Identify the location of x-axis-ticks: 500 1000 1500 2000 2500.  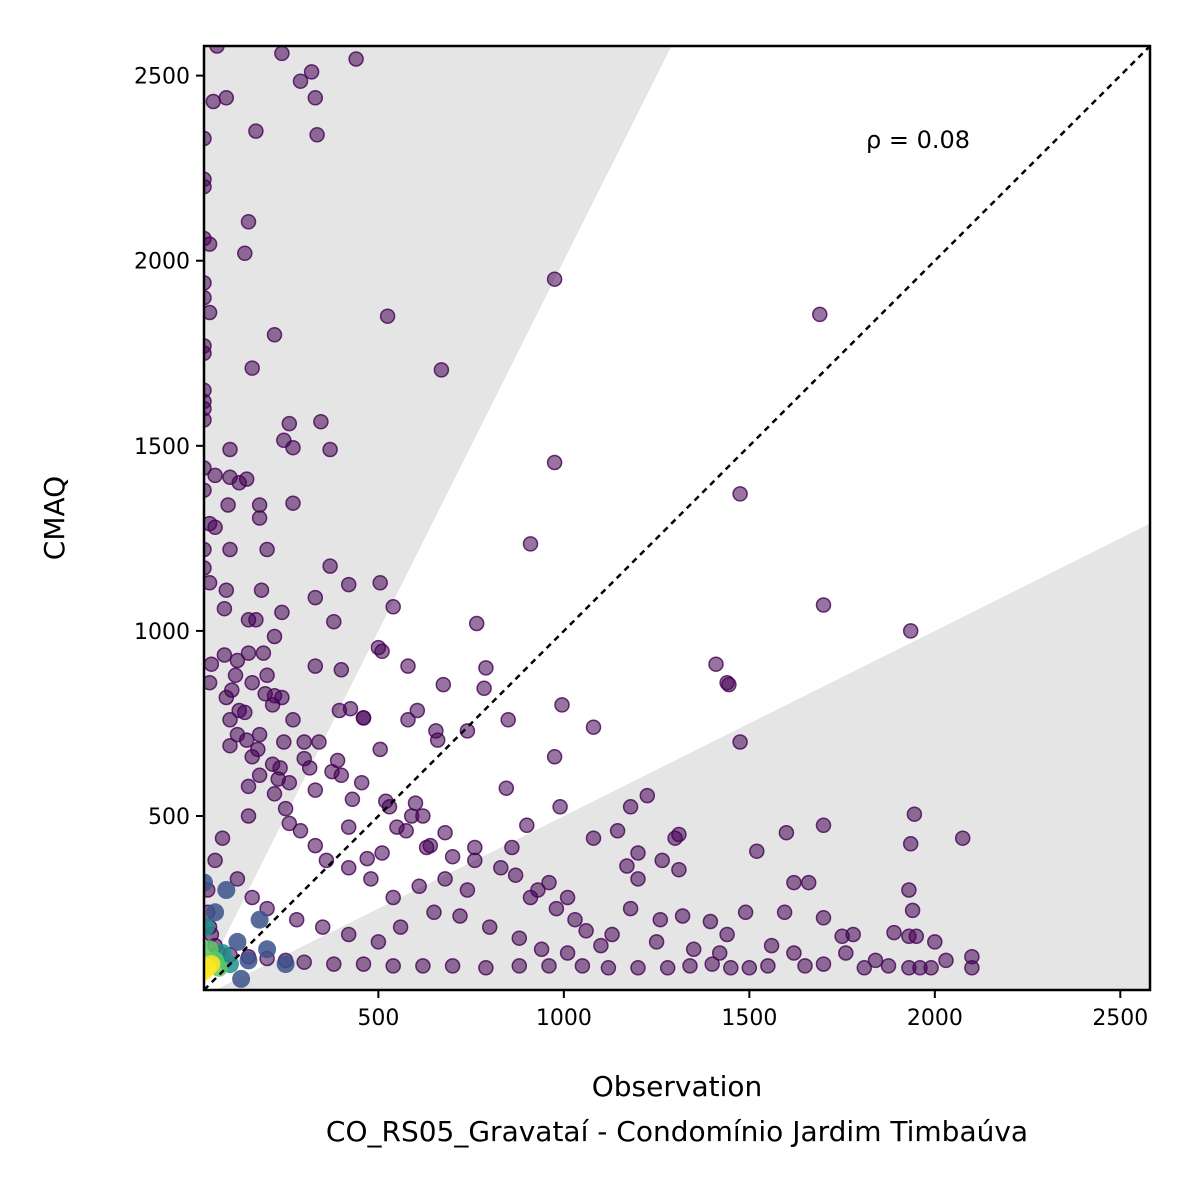
(752, 1010).